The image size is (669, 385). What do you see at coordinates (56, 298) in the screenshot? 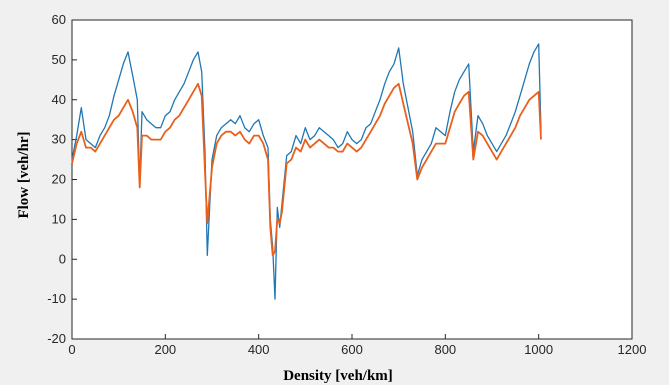
I see `y-tick-label: -10` at bounding box center [56, 298].